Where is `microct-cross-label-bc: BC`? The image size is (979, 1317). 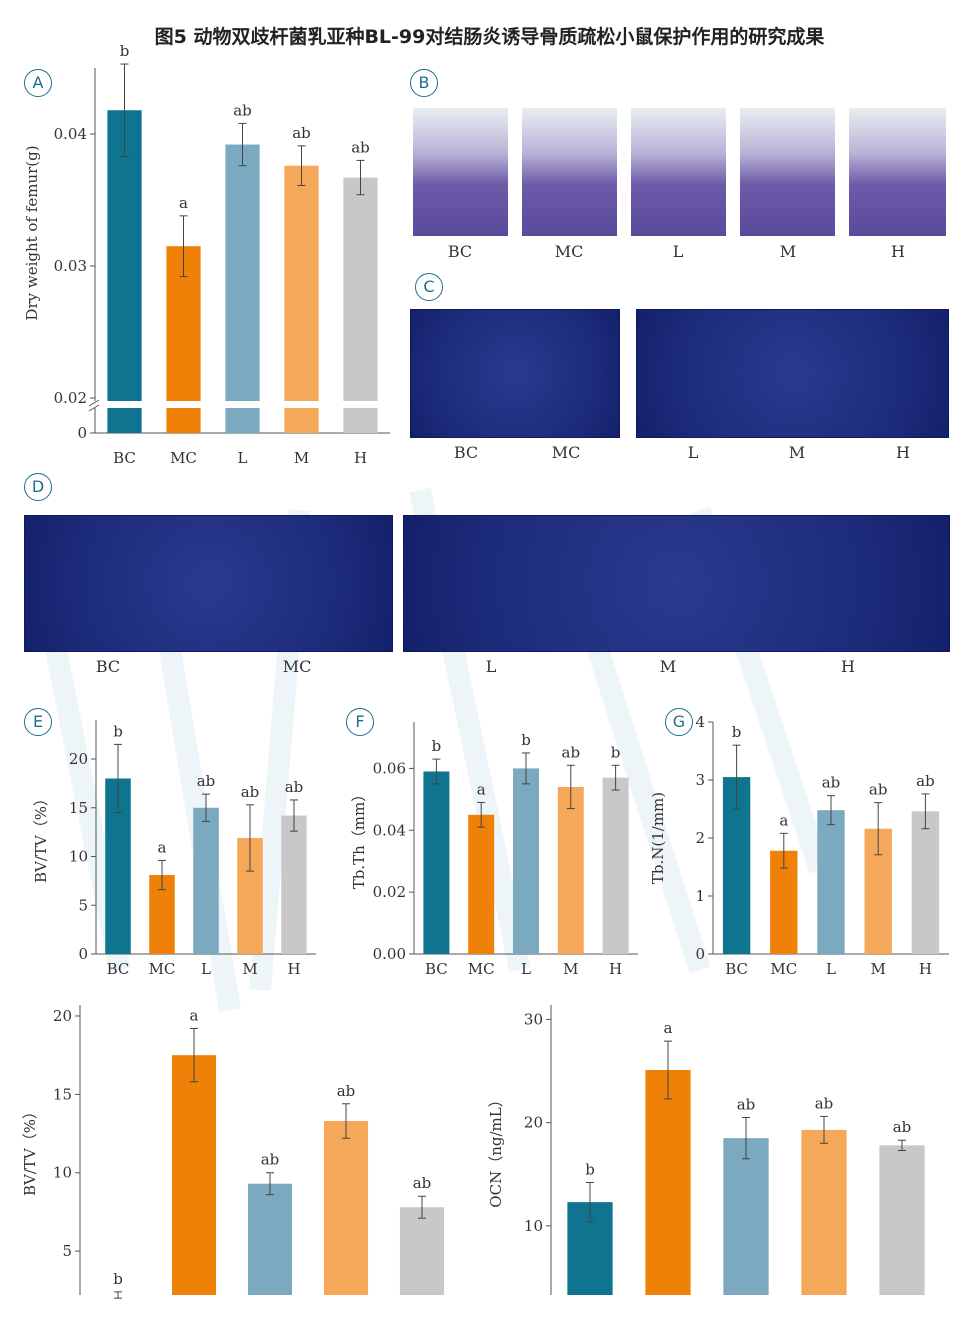 microct-cross-label-bc: BC is located at coordinates (108, 666).